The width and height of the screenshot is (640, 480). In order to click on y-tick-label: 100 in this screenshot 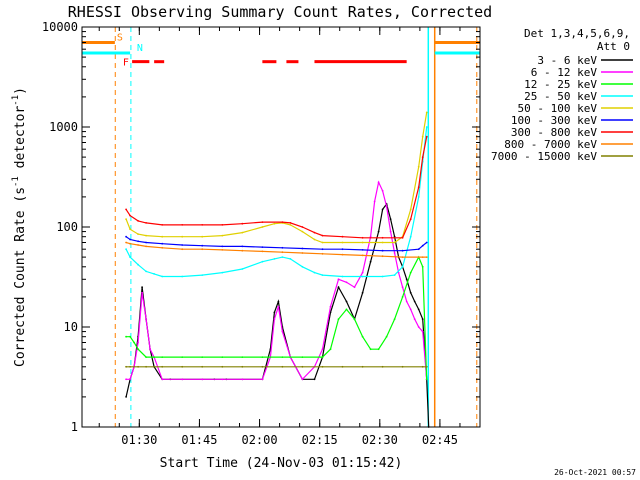, I will do `click(67, 227)`.